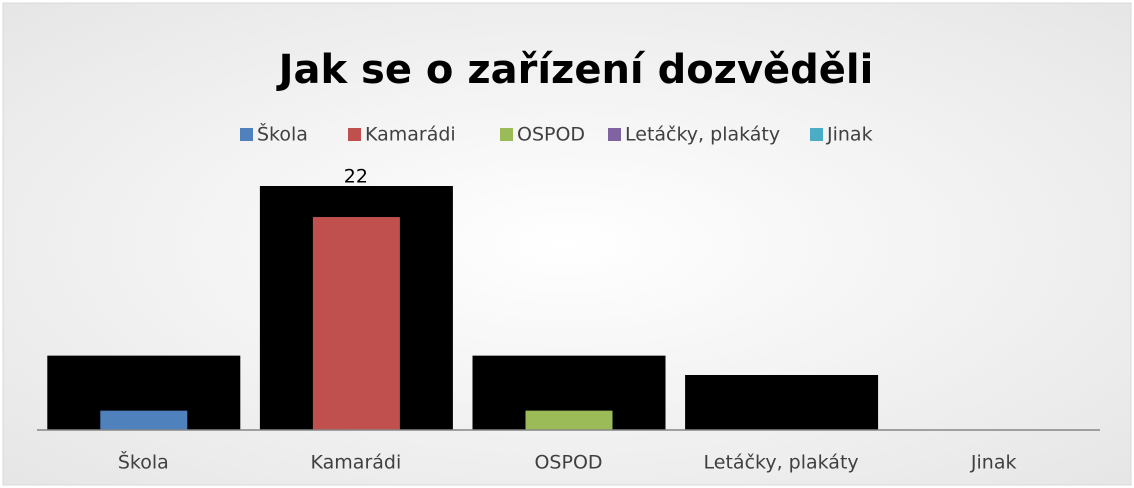 This screenshot has height=488, width=1134. I want to click on x-tick-label: Škola, so click(143, 462).